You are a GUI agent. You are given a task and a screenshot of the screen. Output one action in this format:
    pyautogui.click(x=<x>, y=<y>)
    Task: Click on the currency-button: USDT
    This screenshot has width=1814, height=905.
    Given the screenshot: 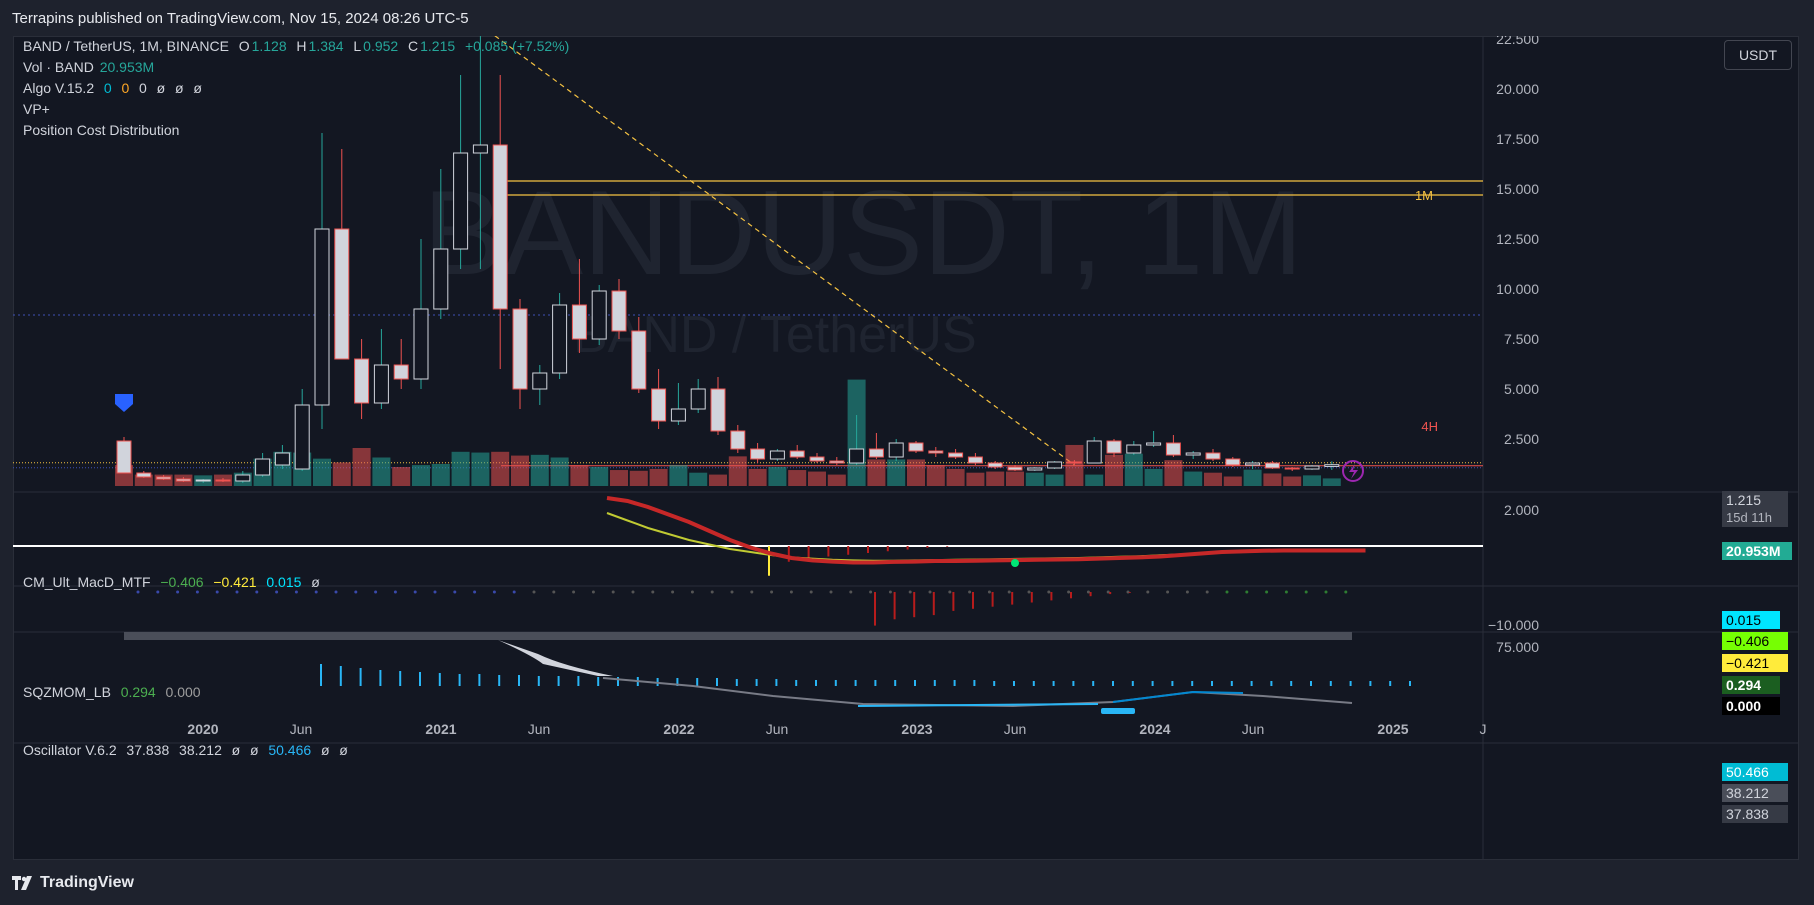 What is the action you would take?
    pyautogui.click(x=1758, y=55)
    